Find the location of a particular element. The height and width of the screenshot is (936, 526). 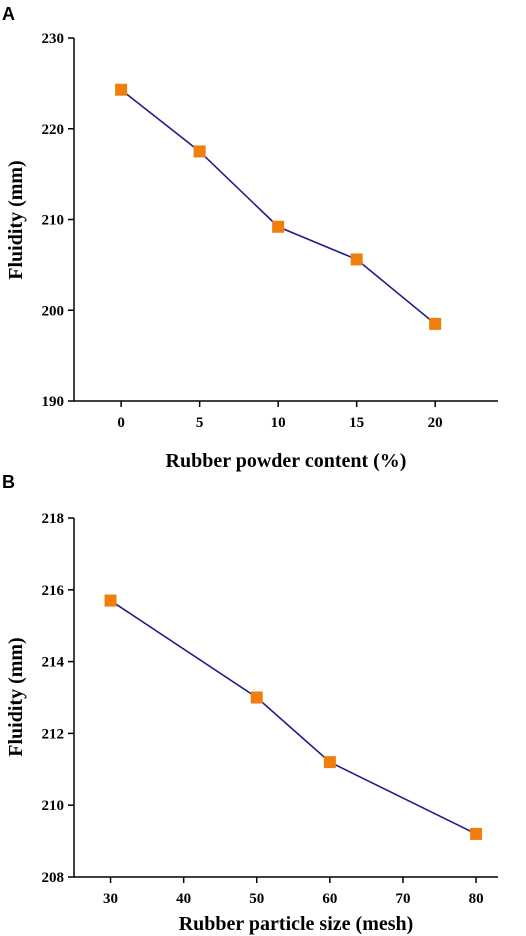

panel-a-y-tick-label: 210 is located at coordinates (53, 221).